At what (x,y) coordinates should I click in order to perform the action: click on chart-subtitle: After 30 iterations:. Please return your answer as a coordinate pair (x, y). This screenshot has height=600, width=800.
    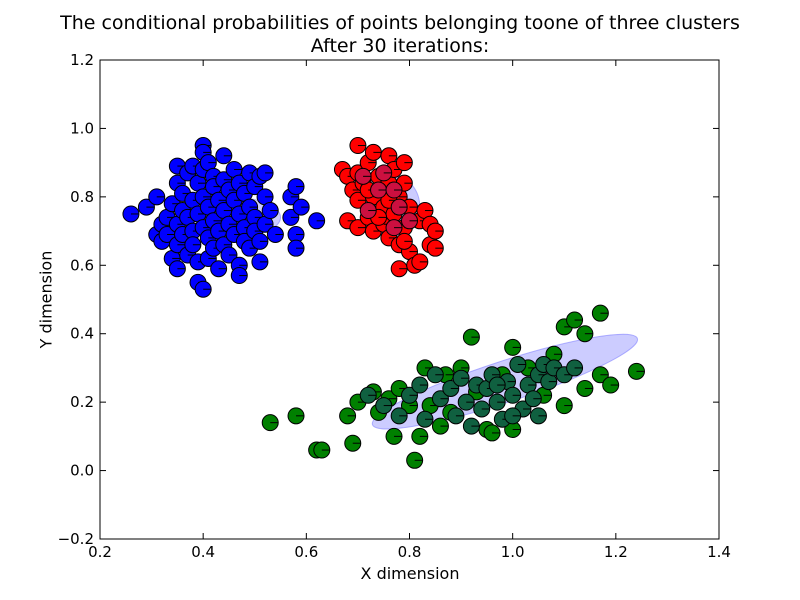
    Looking at the image, I should click on (400, 46).